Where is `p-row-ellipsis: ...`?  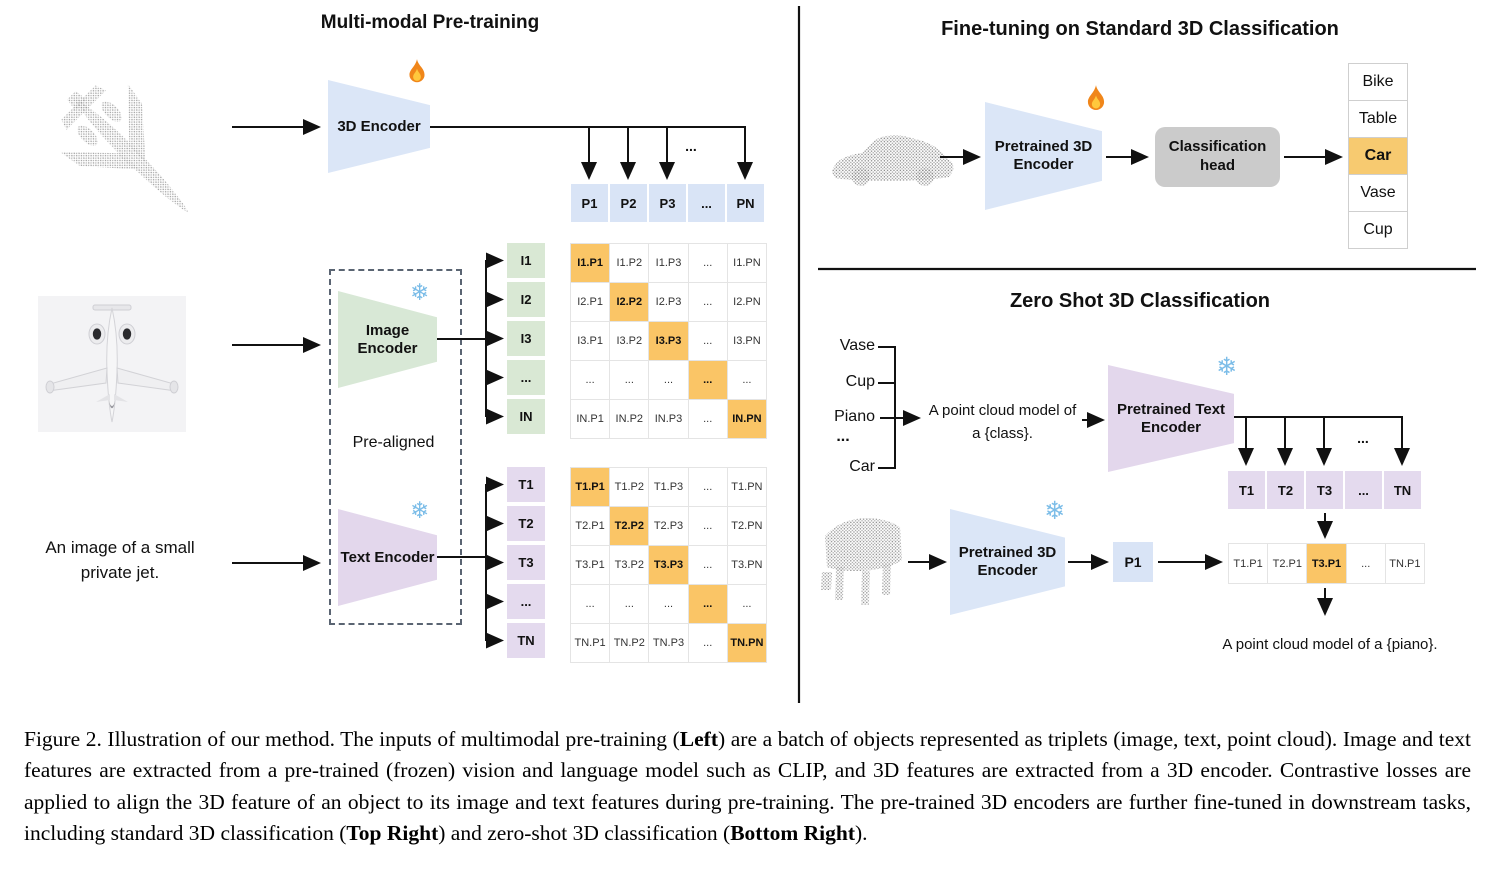
p-row-ellipsis: ... is located at coordinates (691, 146).